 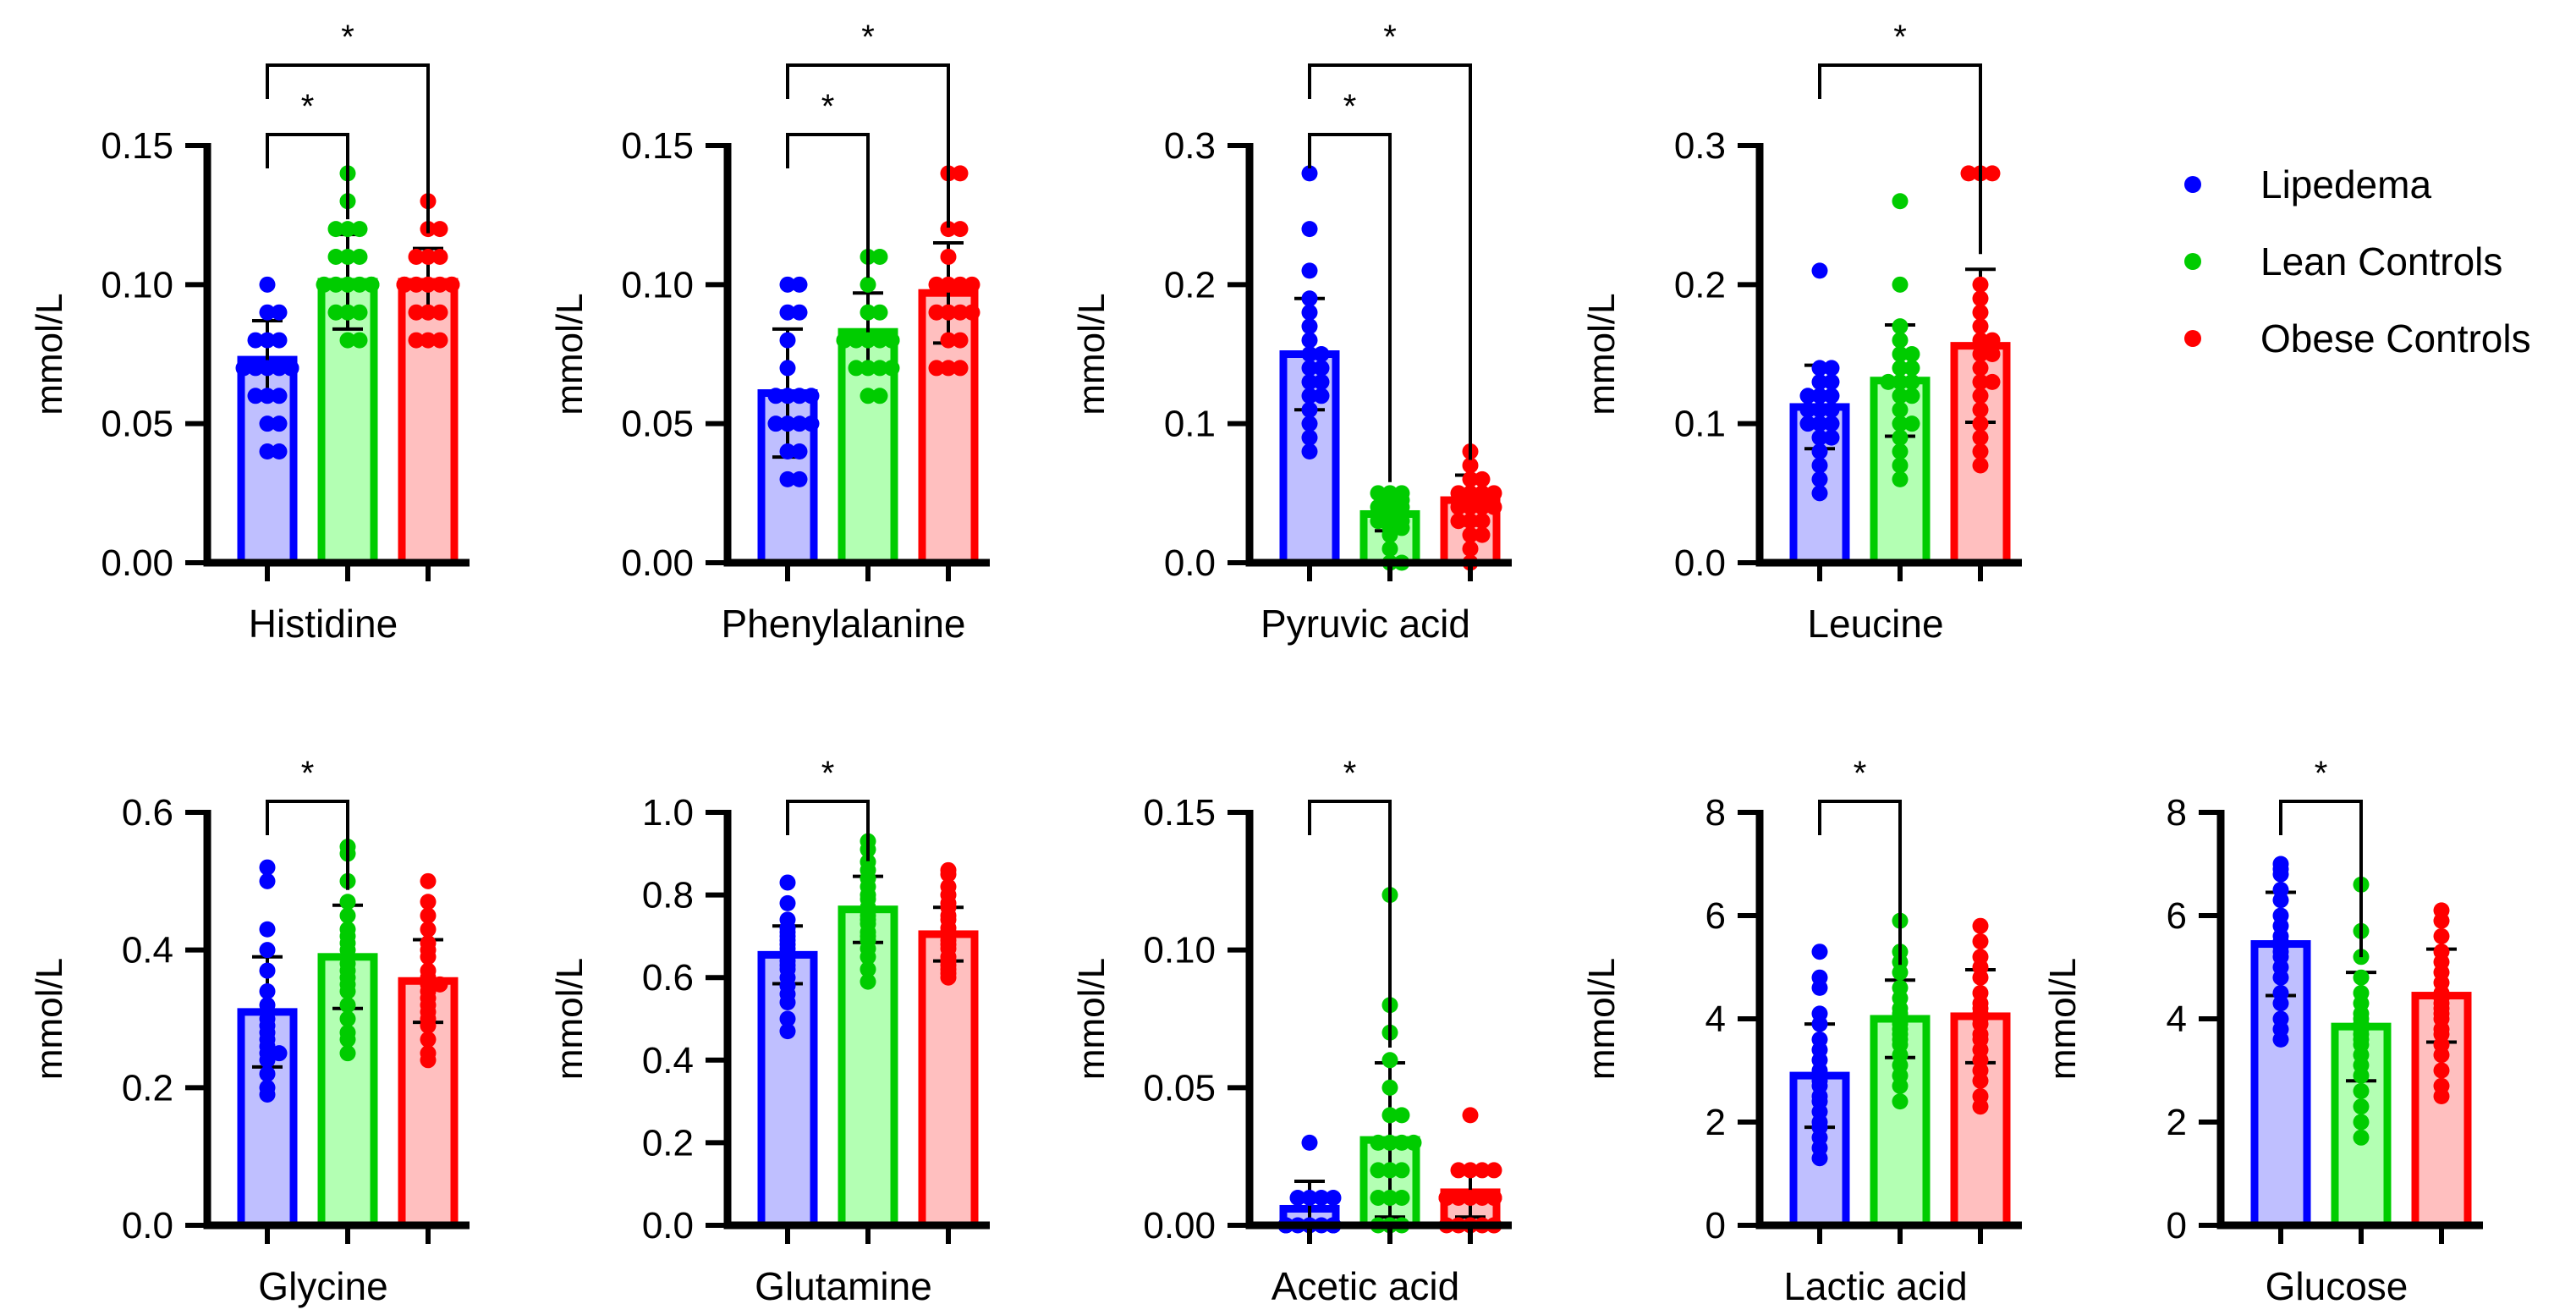 I want to click on y-tick-label: 0.05, so click(x=1179, y=1088).